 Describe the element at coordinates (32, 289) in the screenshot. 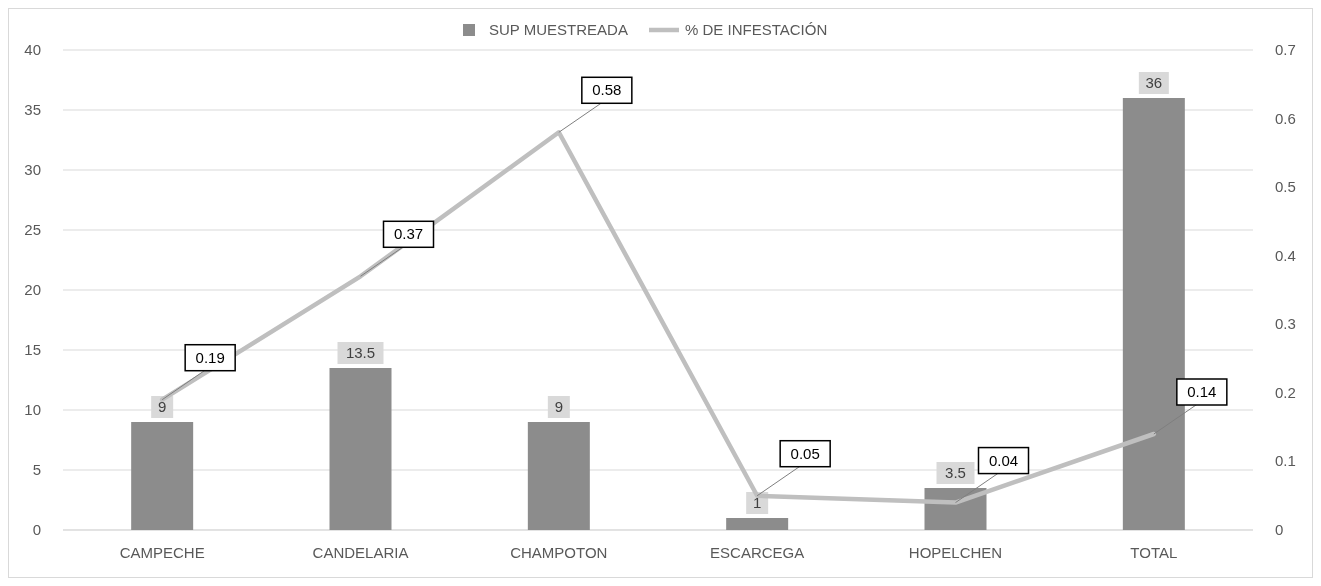

I see `y-tick-label: 20` at that location.